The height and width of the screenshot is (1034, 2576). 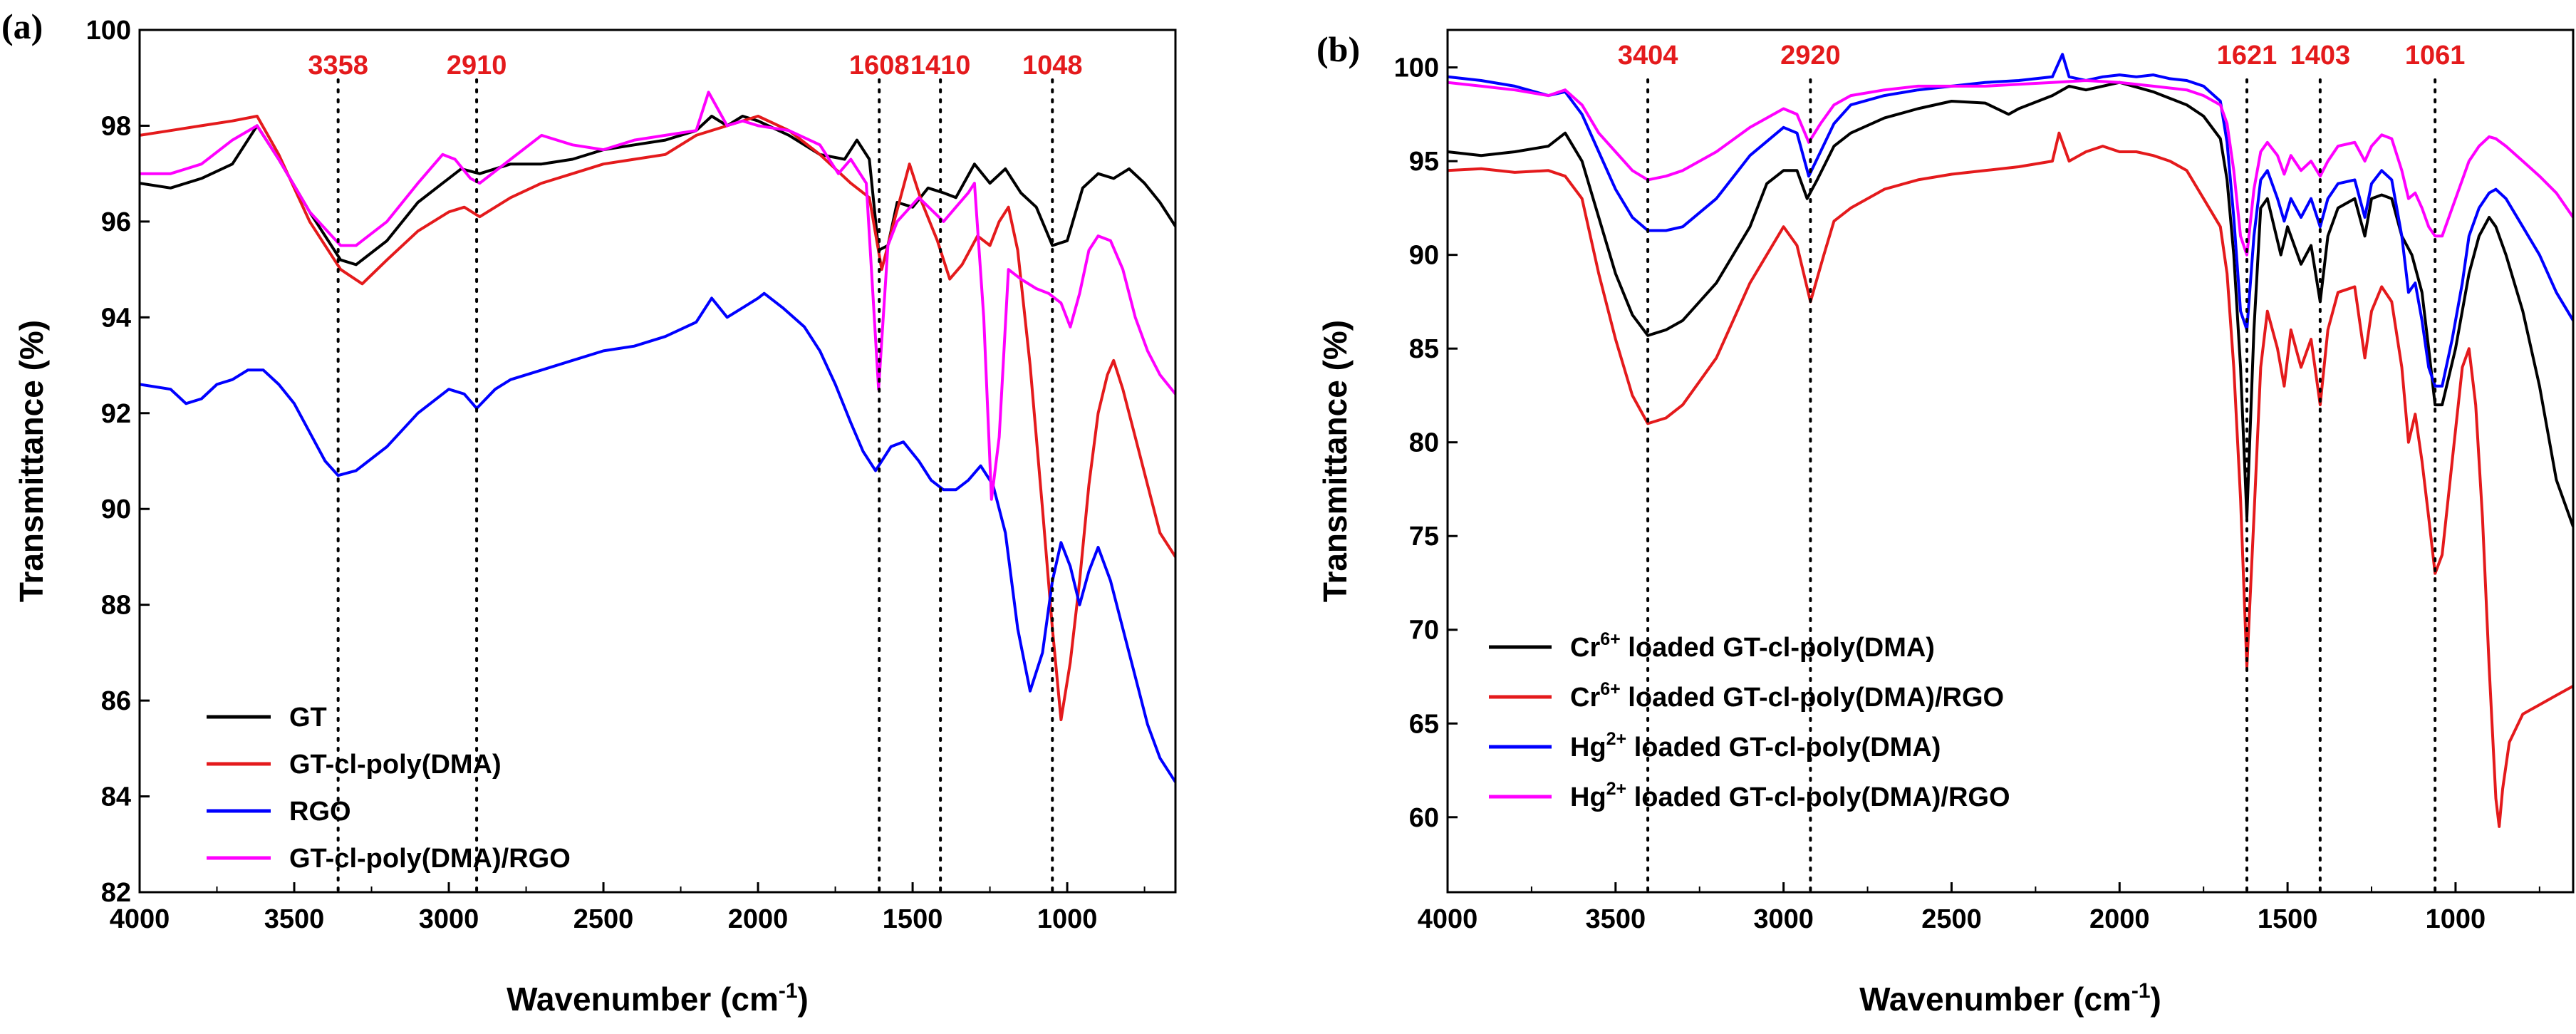 I want to click on y-tick-label-b-4: 80, so click(x=1424, y=443).